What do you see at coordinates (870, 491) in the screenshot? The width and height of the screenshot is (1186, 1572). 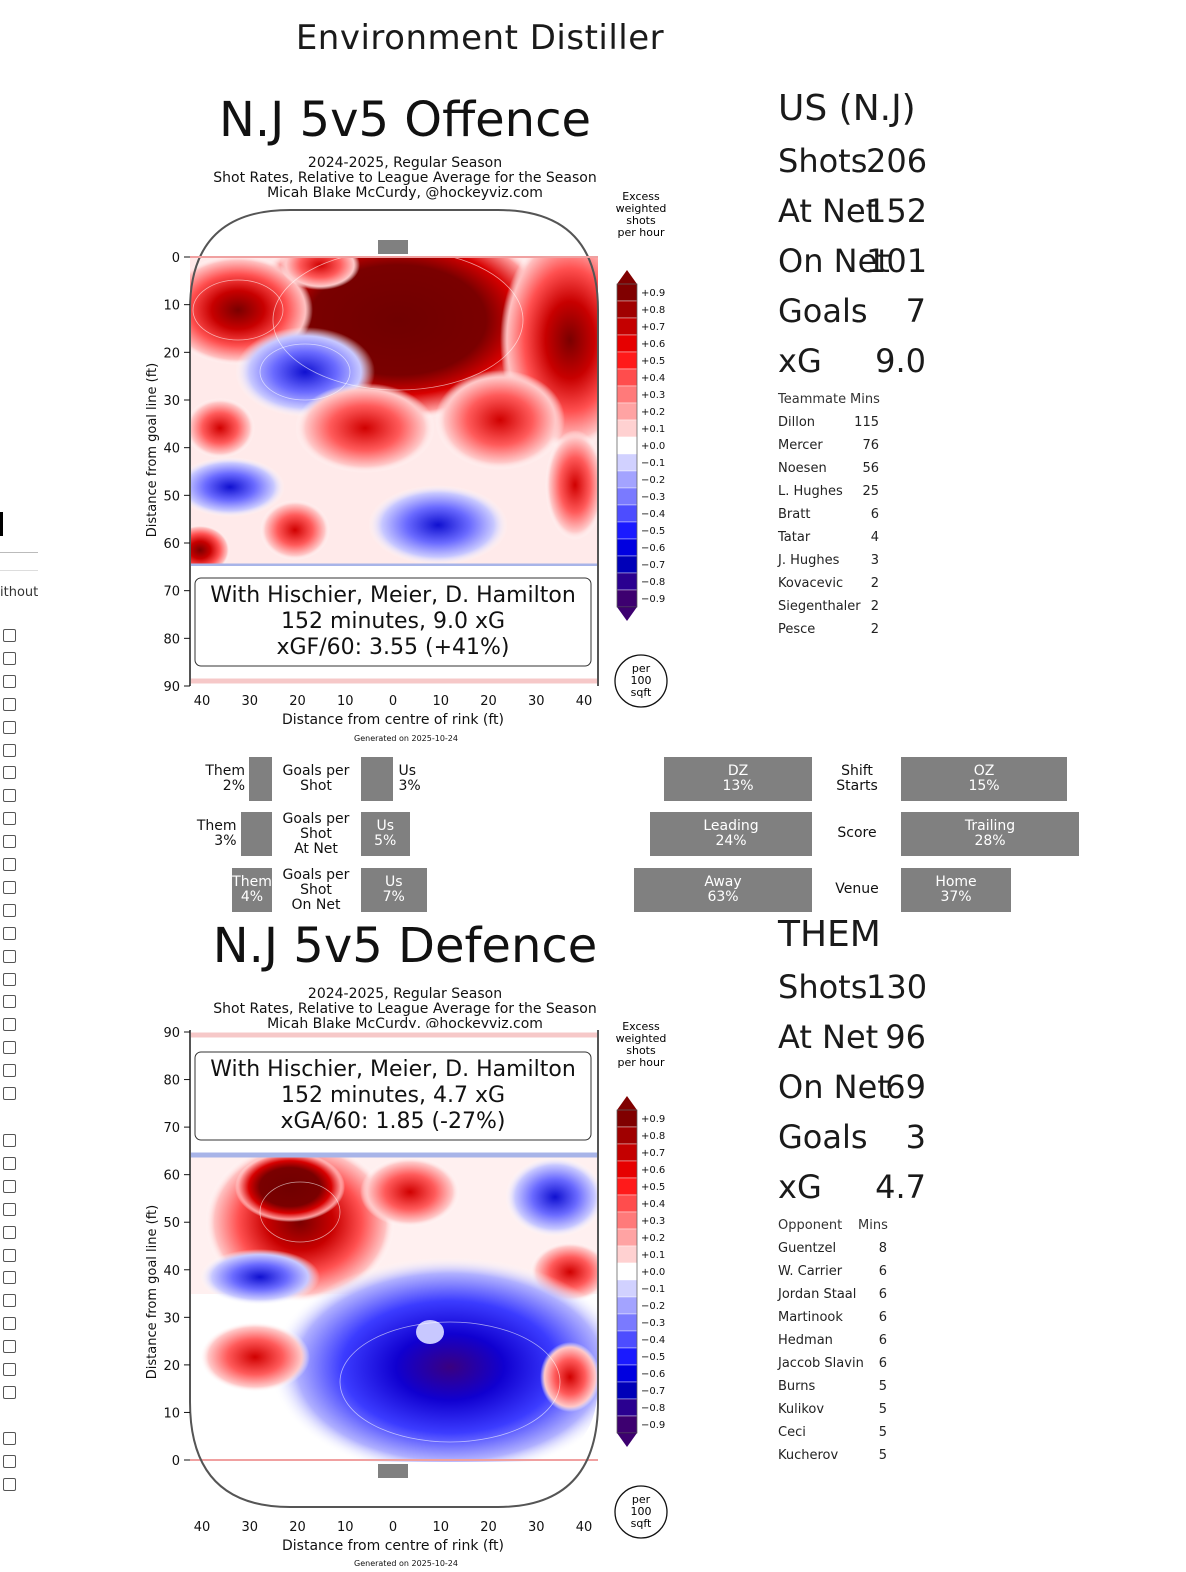 I see `table-row-mins: 25` at bounding box center [870, 491].